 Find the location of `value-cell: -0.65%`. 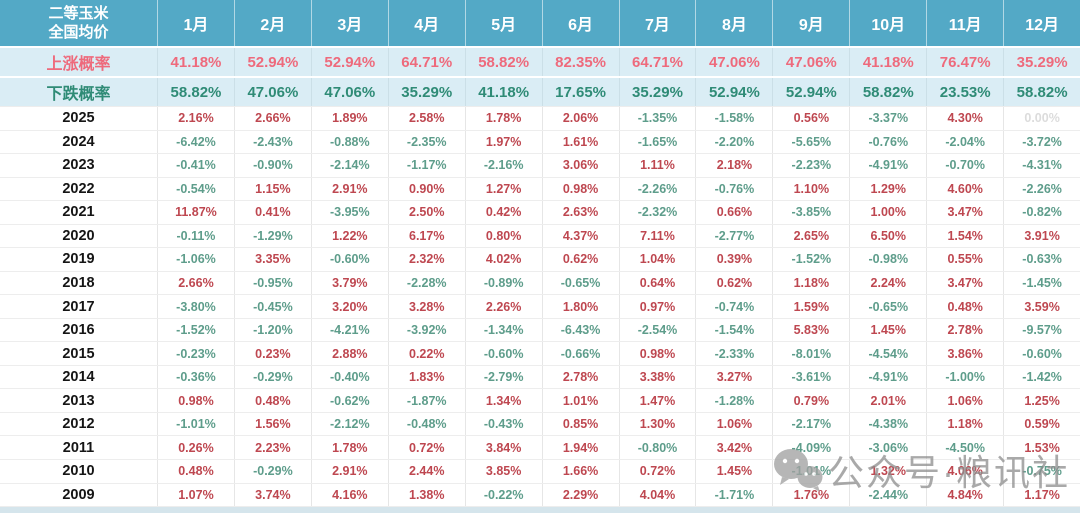

value-cell: -0.65% is located at coordinates (887, 306).